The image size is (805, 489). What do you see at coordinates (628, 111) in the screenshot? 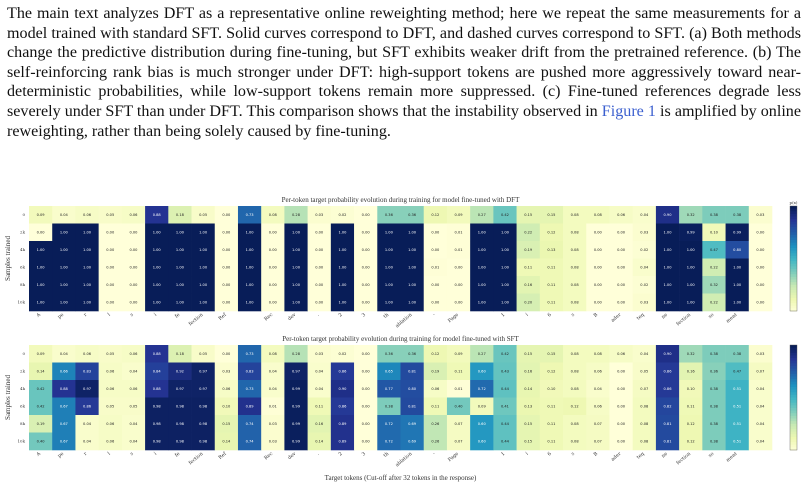
I see `figure-1-link: Figure 1` at bounding box center [628, 111].